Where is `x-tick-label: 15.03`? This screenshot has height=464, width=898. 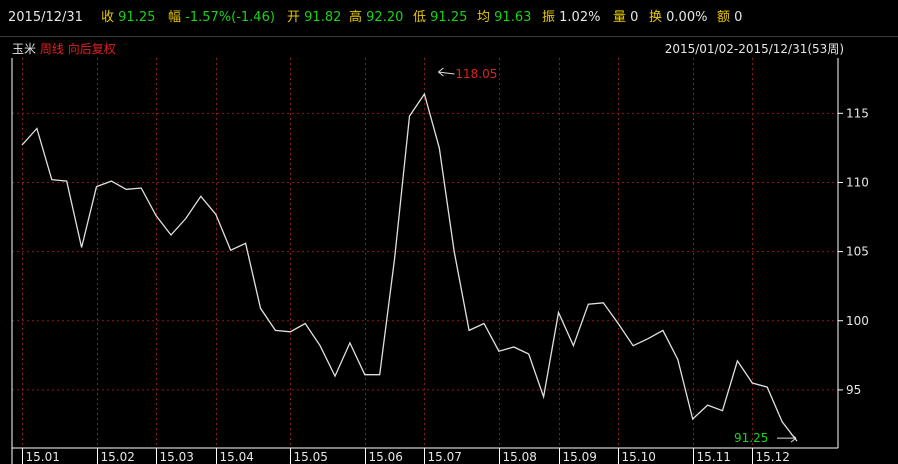 x-tick-label: 15.03 is located at coordinates (177, 457).